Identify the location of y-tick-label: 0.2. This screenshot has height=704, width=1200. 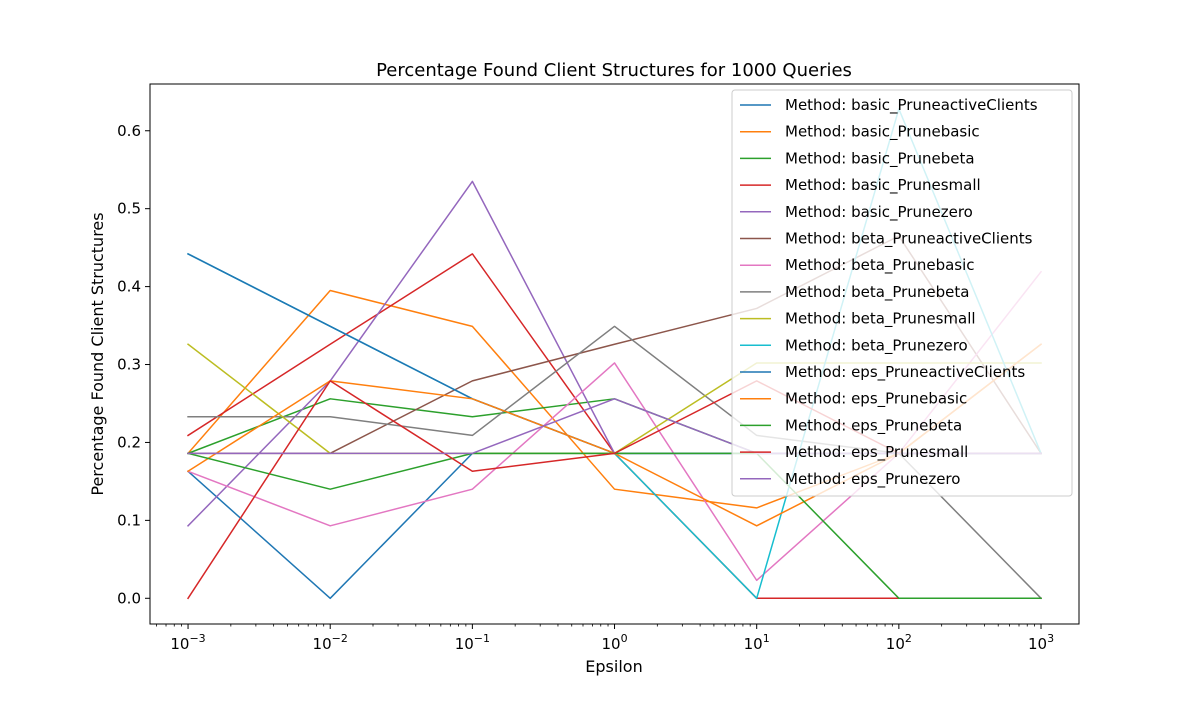
(129, 442).